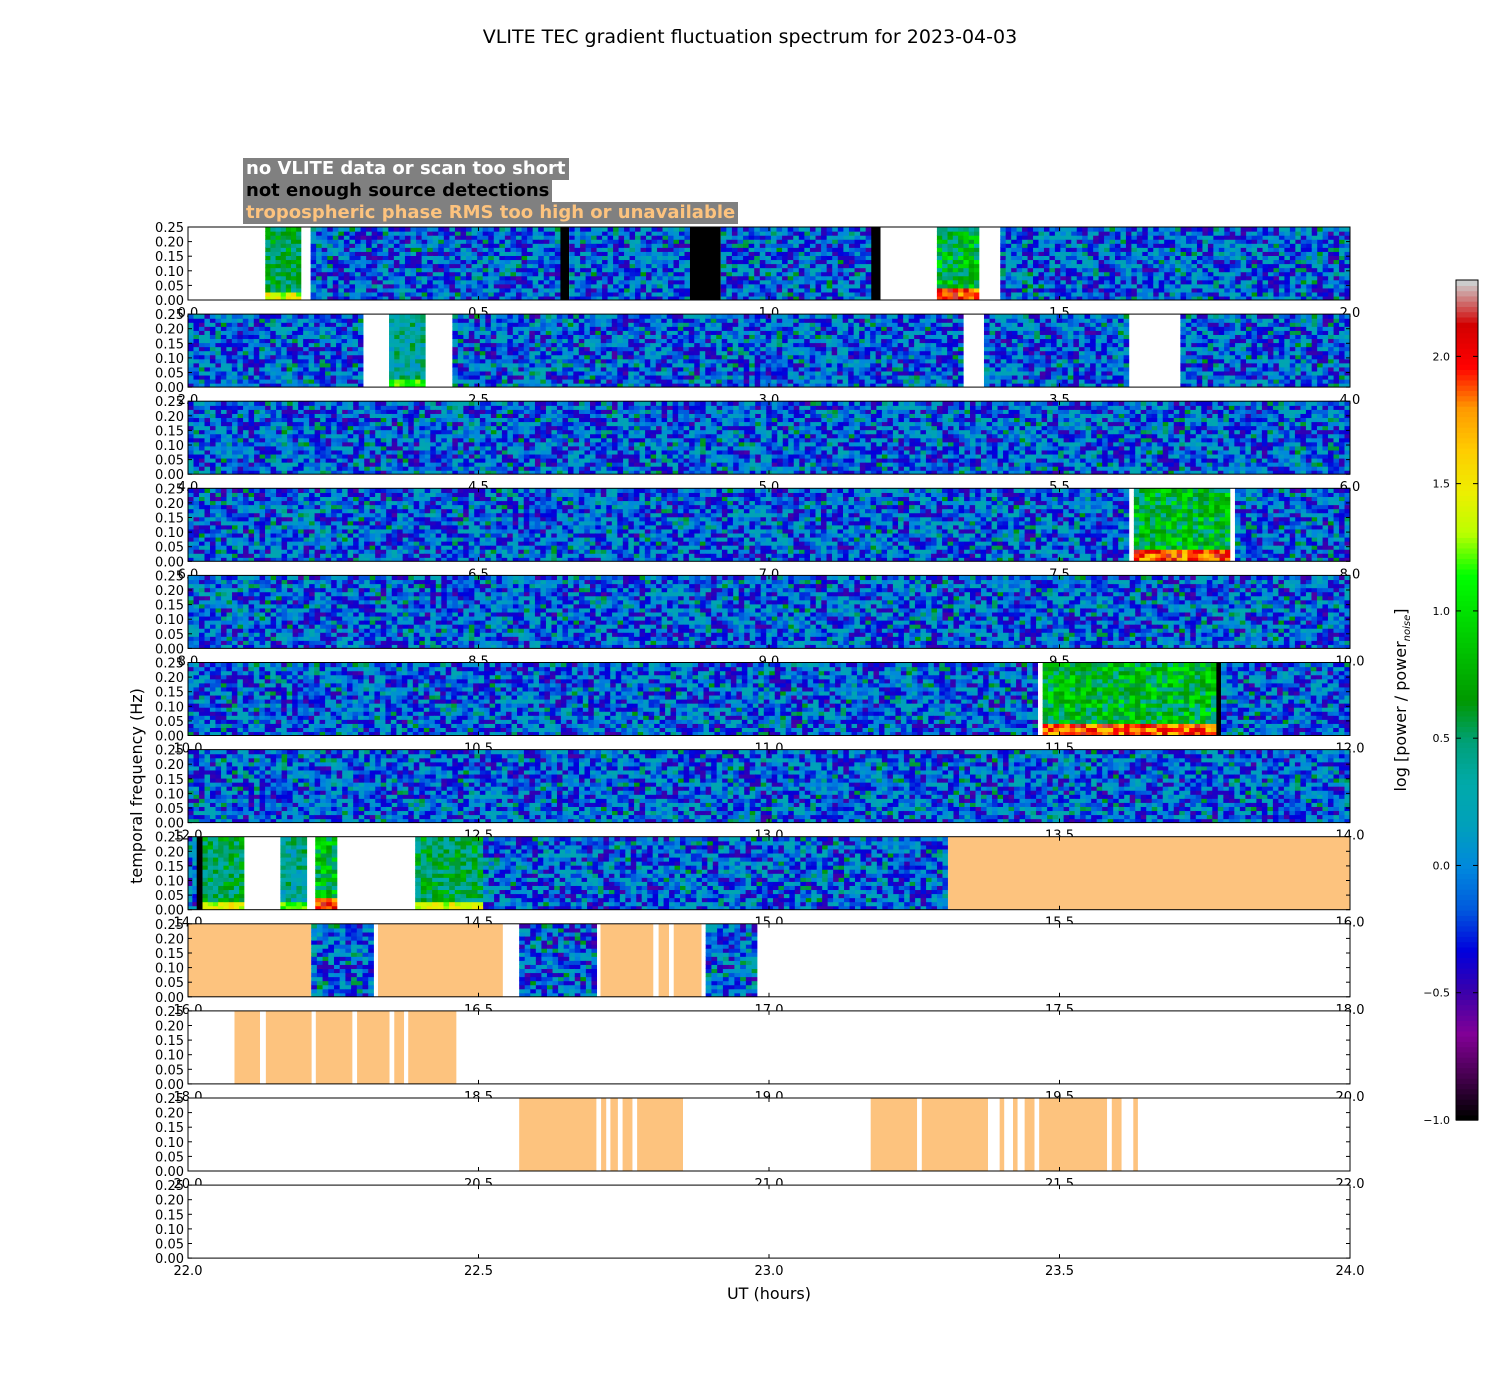 The width and height of the screenshot is (1500, 1400). I want to click on flag-nodata, so click(306, 263).